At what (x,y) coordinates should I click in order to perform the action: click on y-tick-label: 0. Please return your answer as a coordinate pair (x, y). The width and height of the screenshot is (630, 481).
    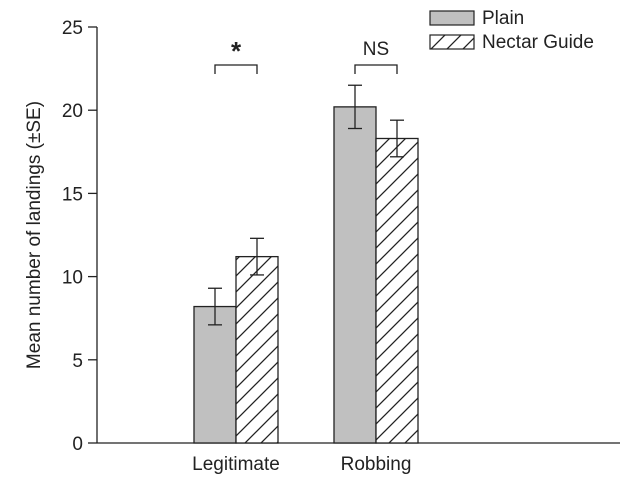
    Looking at the image, I should click on (77, 444).